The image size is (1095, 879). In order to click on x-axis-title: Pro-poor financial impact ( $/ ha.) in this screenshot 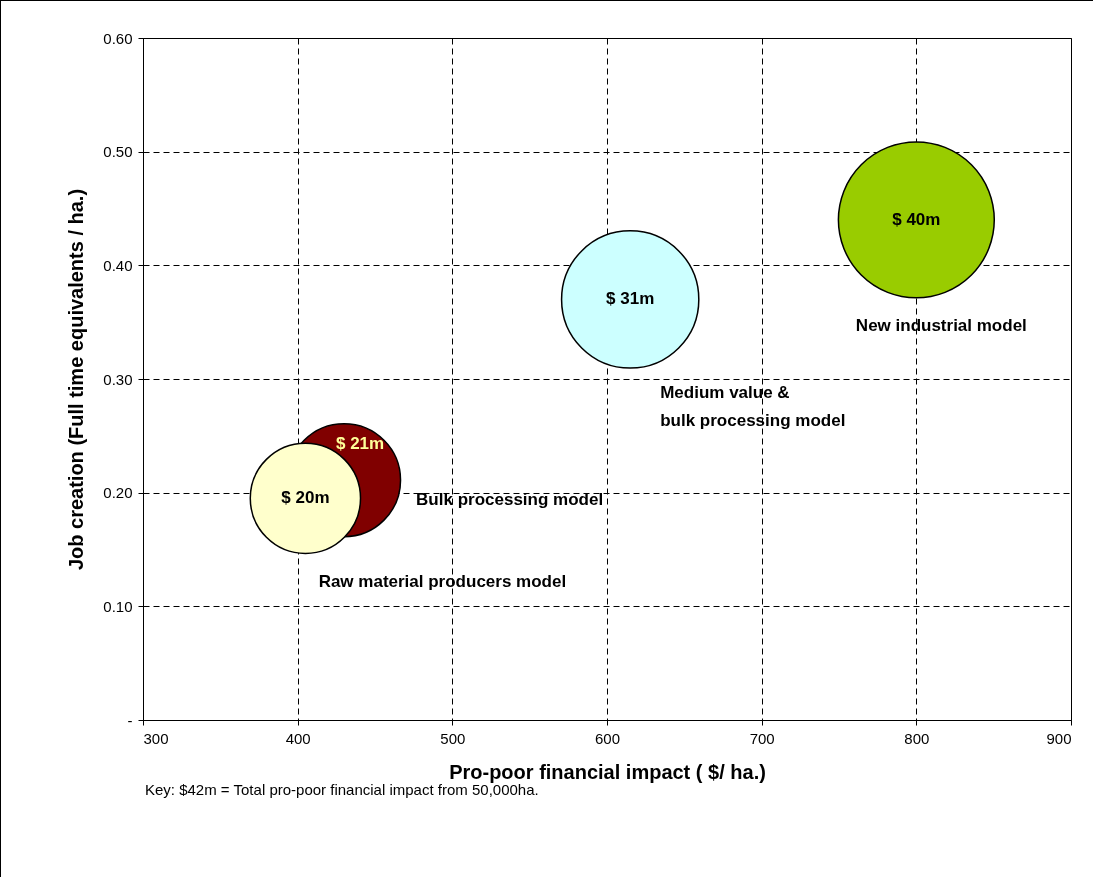, I will do `click(607, 771)`.